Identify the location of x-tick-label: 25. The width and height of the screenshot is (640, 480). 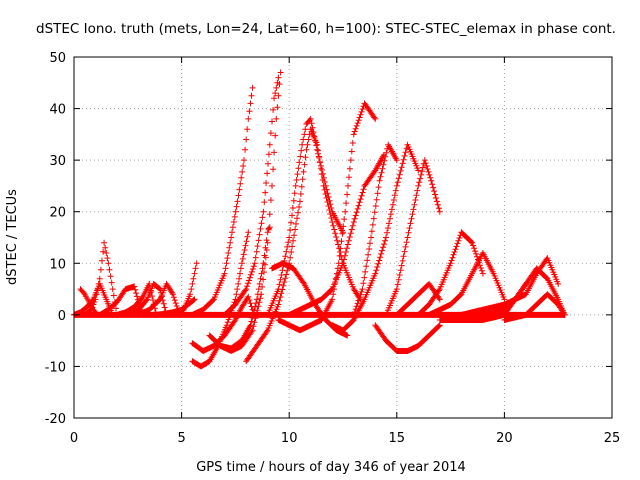
(612, 438).